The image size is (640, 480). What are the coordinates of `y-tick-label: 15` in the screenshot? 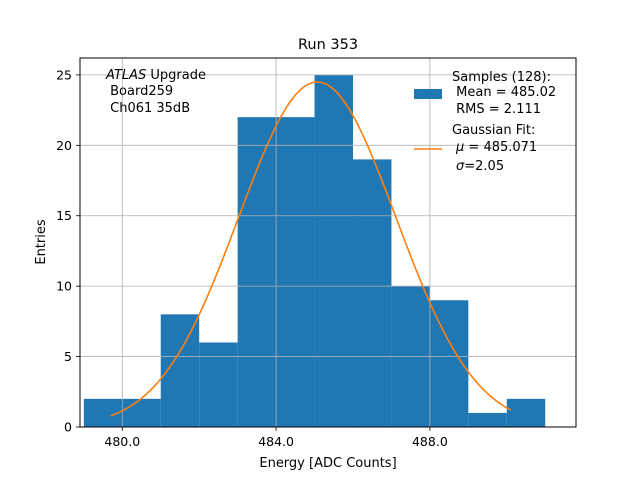 It's located at (64, 215).